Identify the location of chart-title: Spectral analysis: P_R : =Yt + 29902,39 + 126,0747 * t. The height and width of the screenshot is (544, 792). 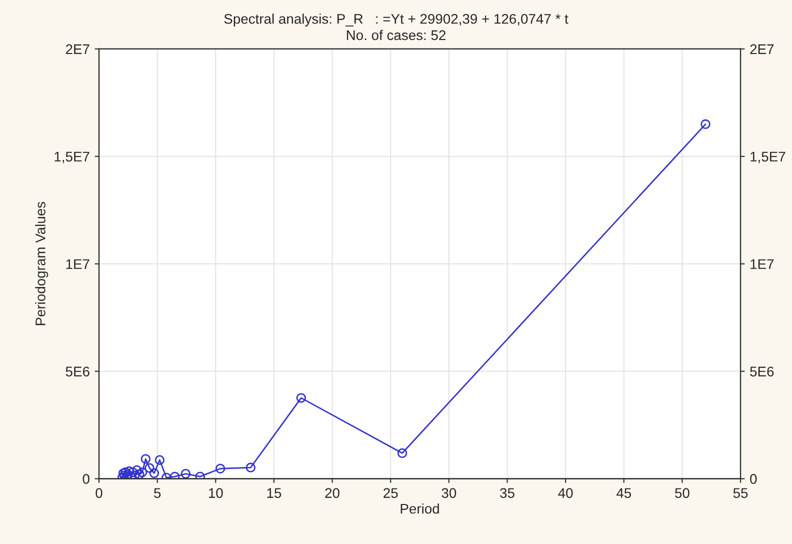
(396, 20).